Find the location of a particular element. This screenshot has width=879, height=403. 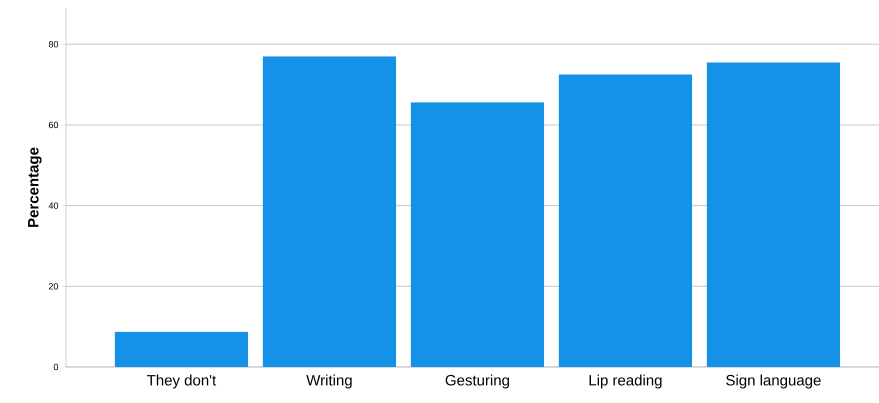

x-tick-label: Gesturing is located at coordinates (477, 381).